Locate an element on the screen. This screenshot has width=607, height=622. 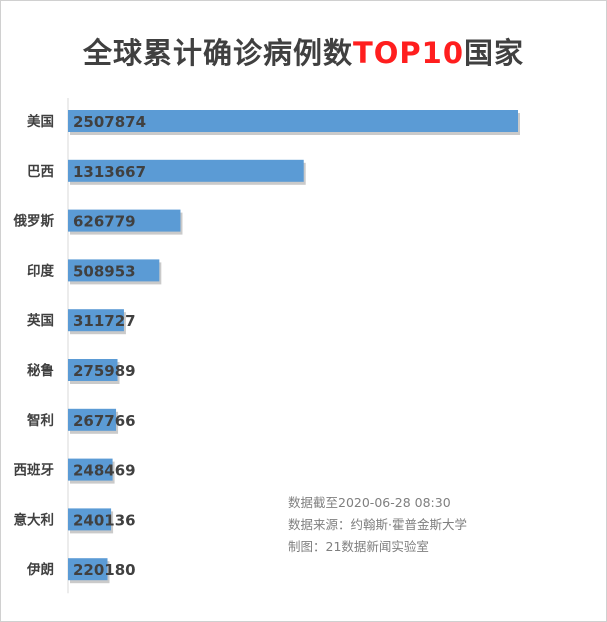
source-origin: 数据来源：约翰斯·霍普金斯大学 is located at coordinates (377, 524).